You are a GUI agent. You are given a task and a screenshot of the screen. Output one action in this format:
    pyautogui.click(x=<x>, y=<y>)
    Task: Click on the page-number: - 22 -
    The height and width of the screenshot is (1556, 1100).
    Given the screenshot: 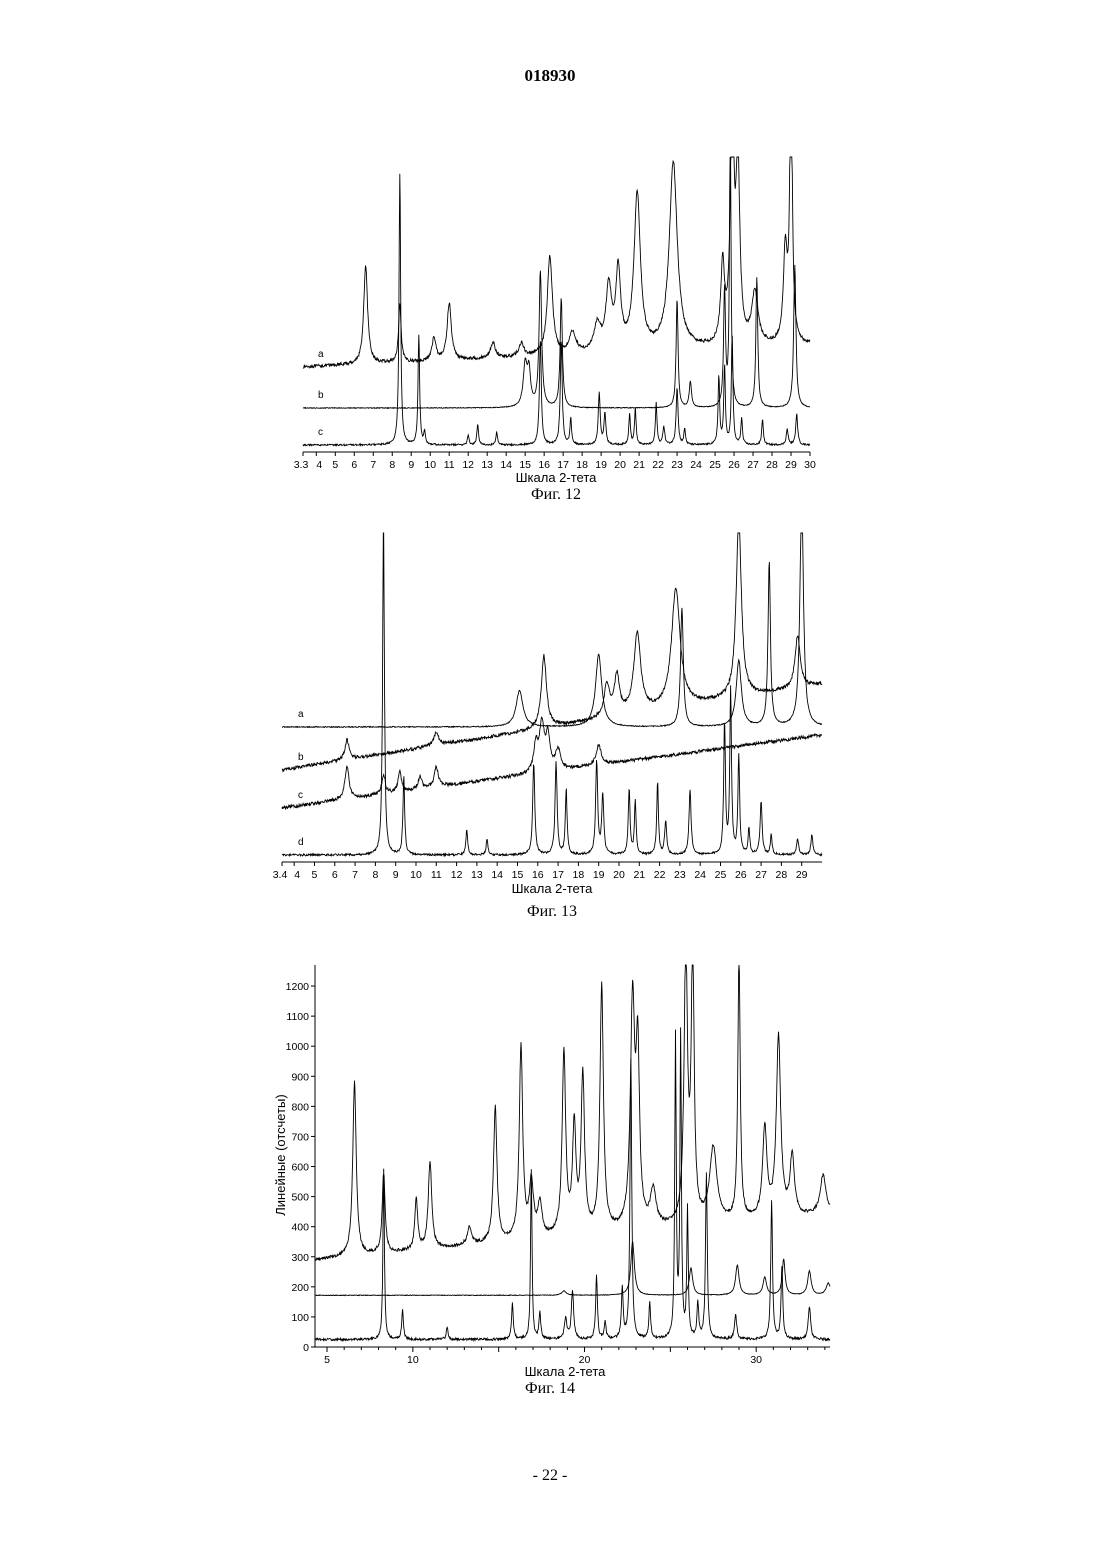 What is the action you would take?
    pyautogui.click(x=550, y=1476)
    